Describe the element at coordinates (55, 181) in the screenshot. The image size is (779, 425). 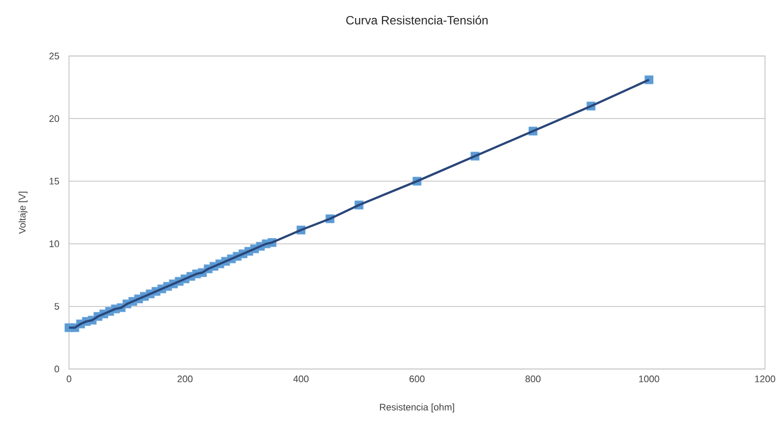
I see `y-tick-label: 15` at that location.